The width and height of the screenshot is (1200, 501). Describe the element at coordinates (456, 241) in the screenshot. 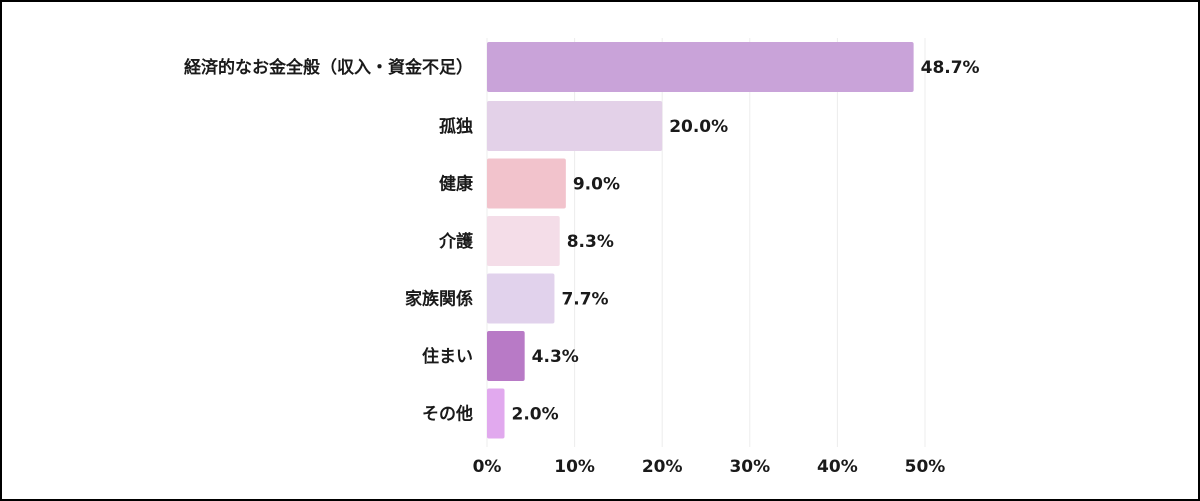

I see `category-label-3: 介護` at that location.